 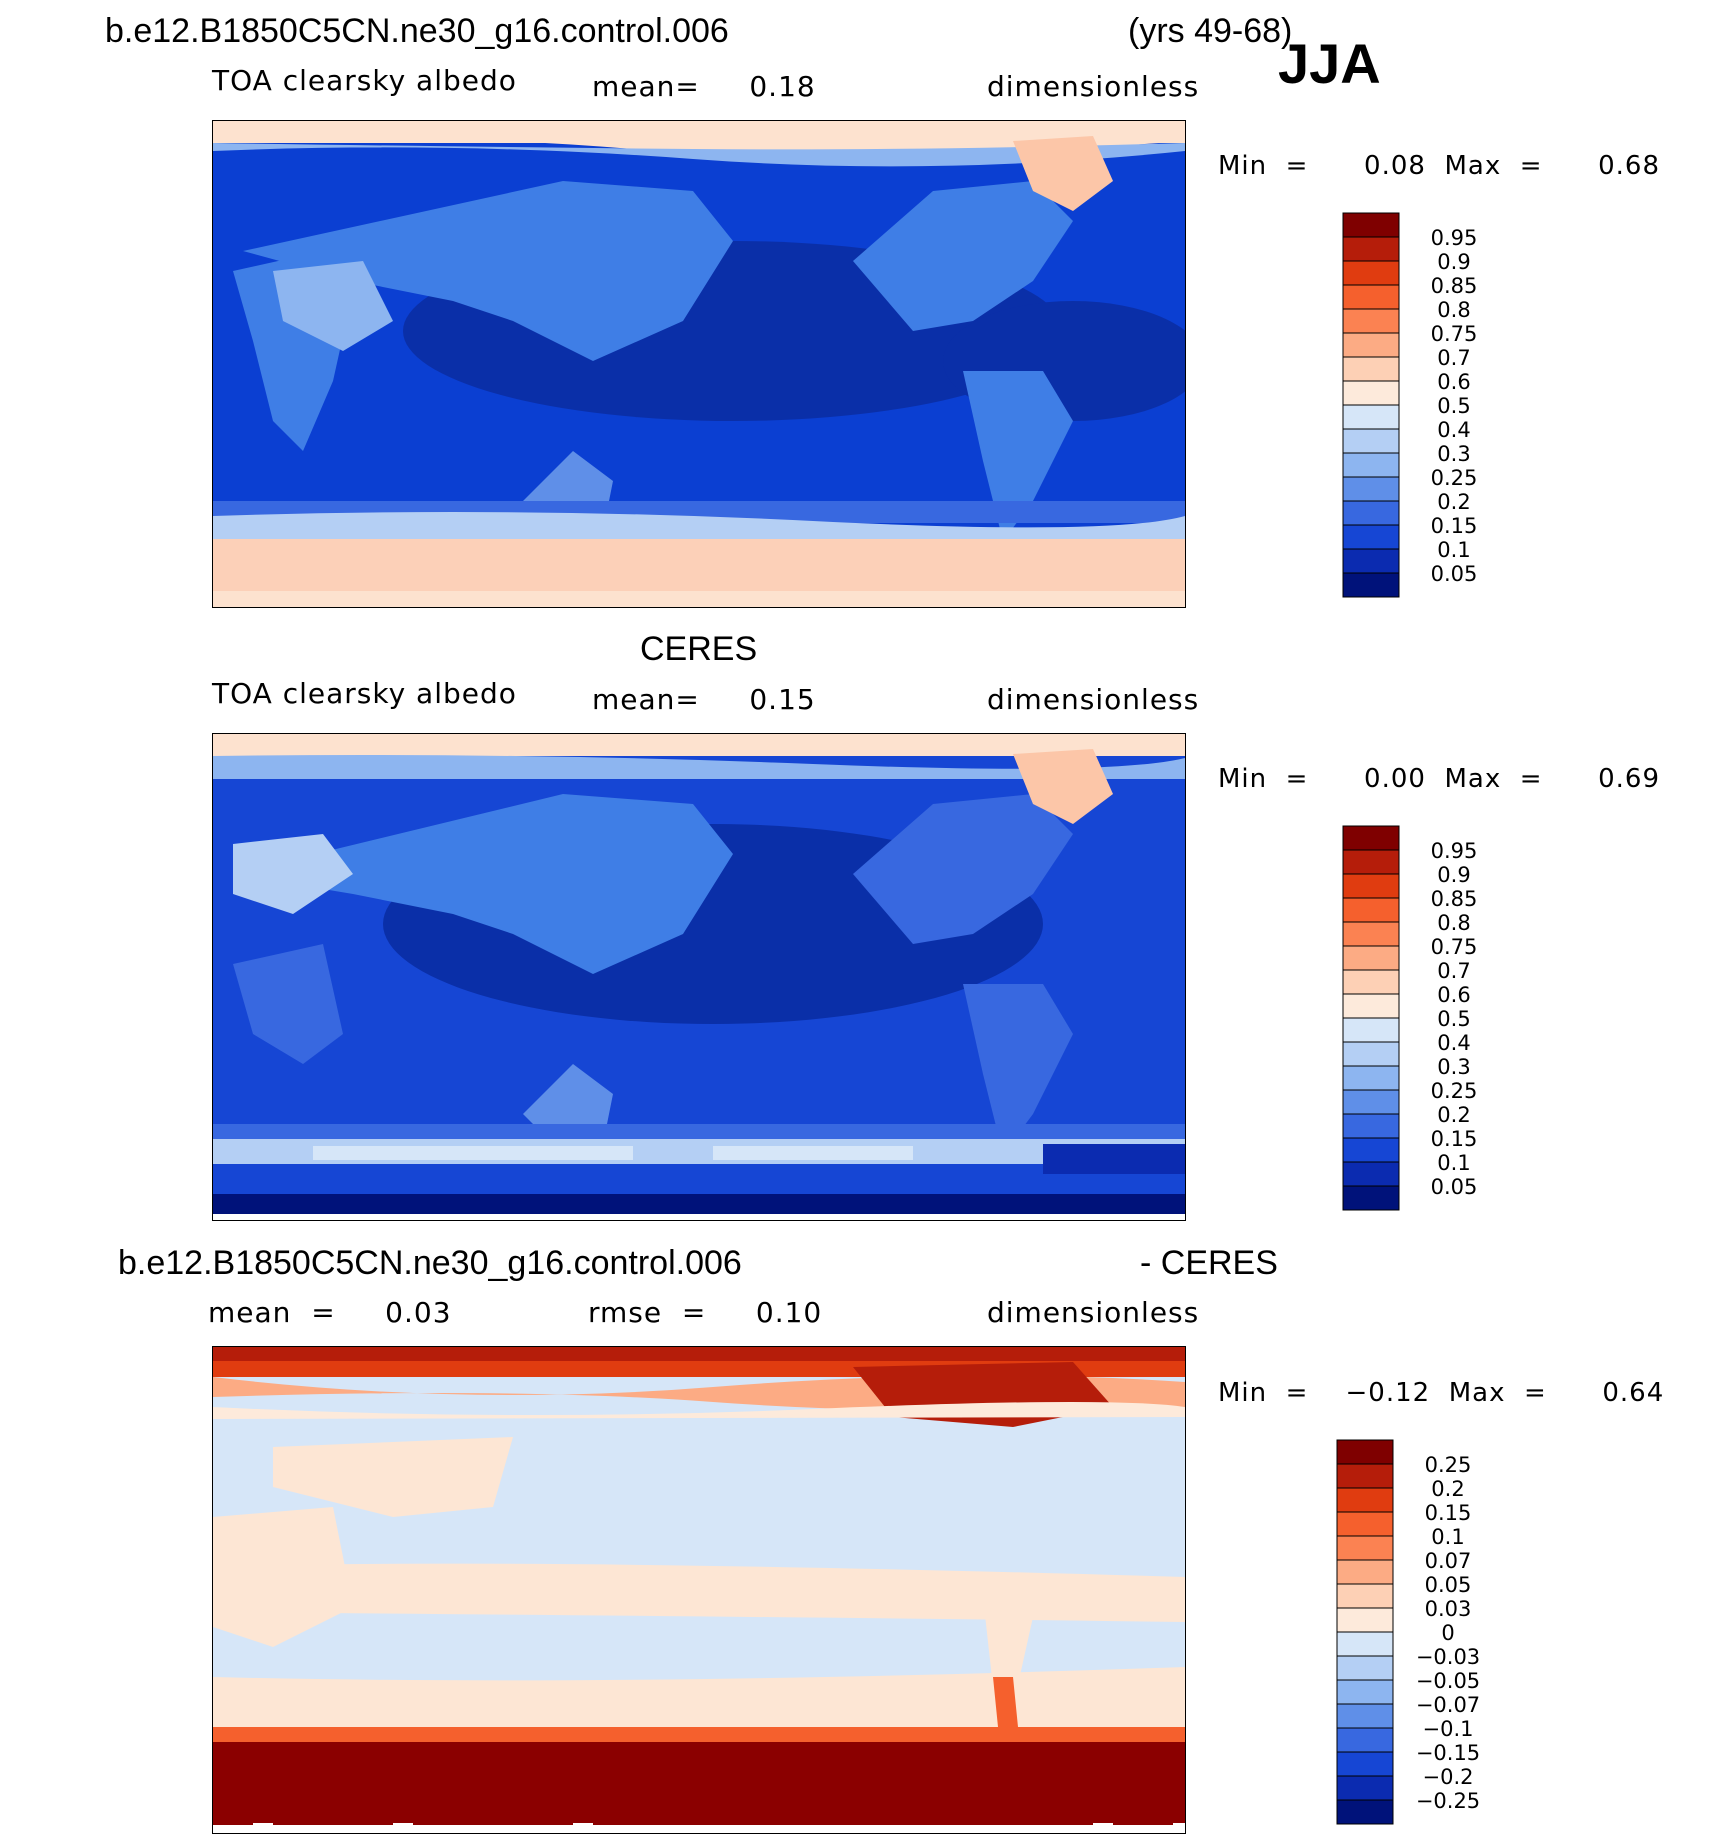 What do you see at coordinates (1448, 1681) in the screenshot?
I see `colorbar-label: −0.05` at bounding box center [1448, 1681].